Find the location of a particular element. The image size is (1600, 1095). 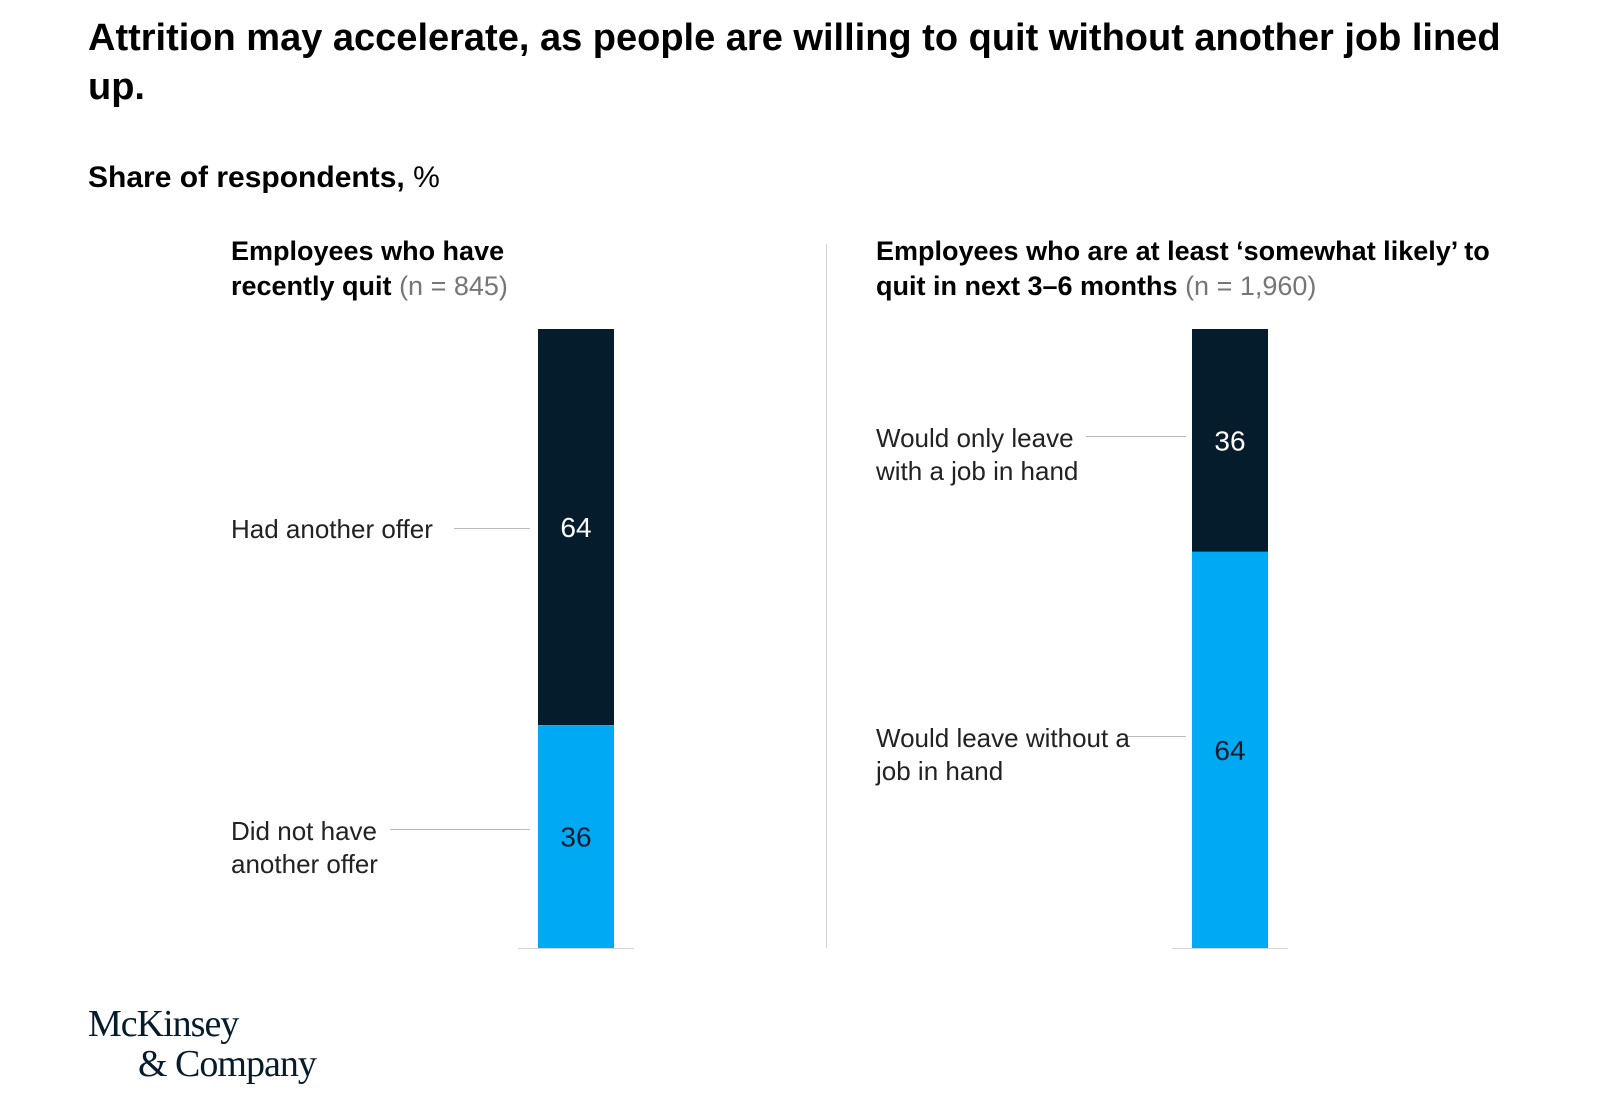

data-label-0-0: 64 is located at coordinates (575, 527).